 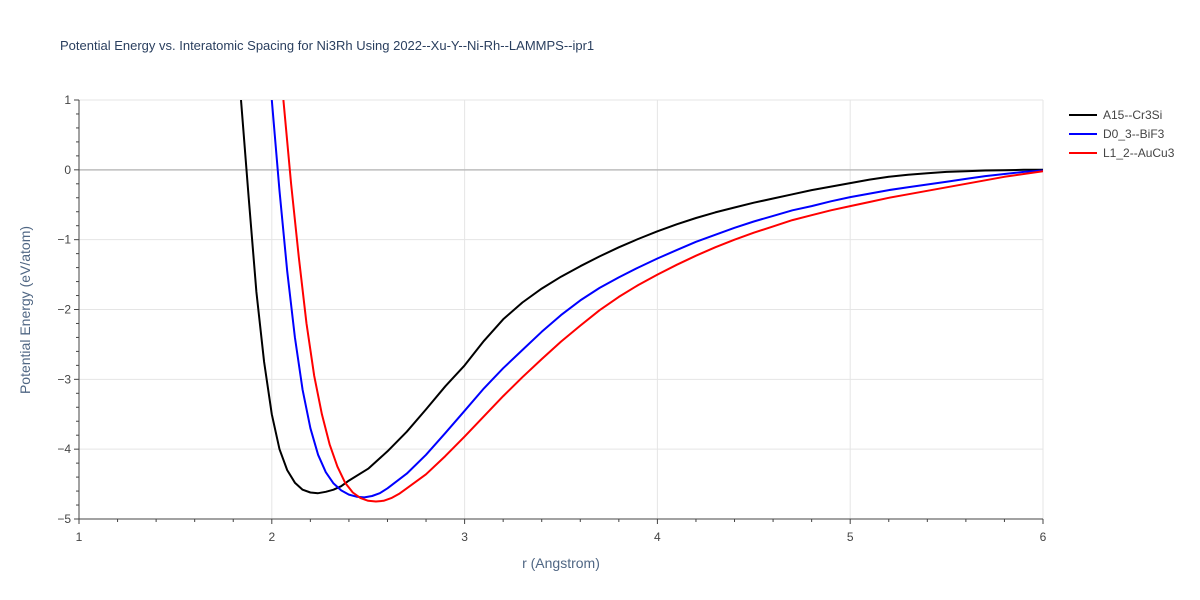 I want to click on x-axis-label: r (Angstrom), so click(x=561, y=563).